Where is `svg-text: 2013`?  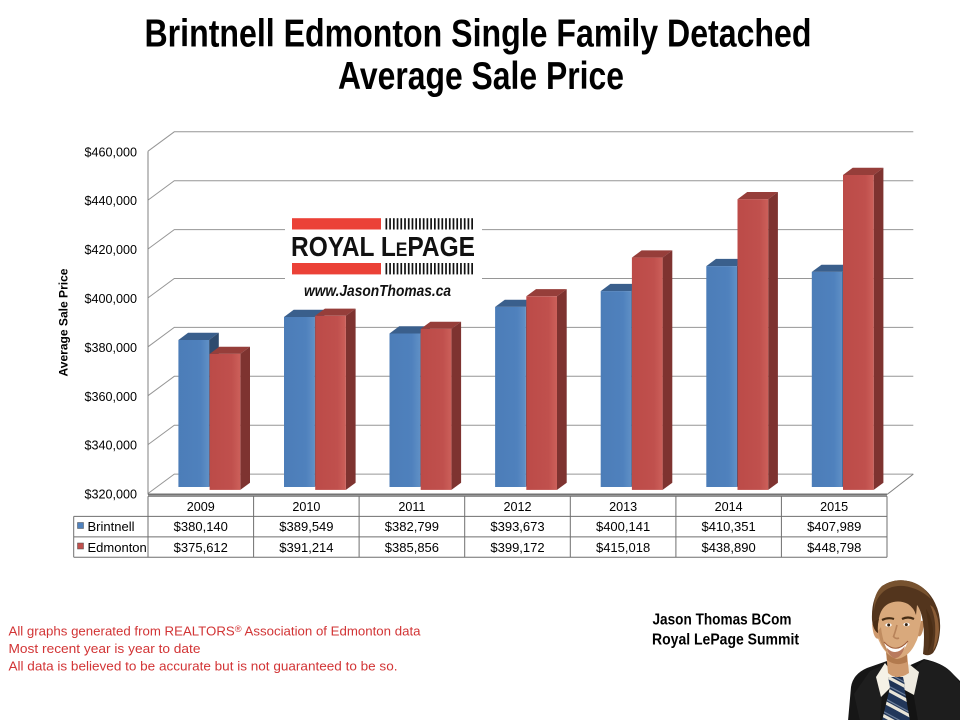
svg-text: 2013 is located at coordinates (623, 507).